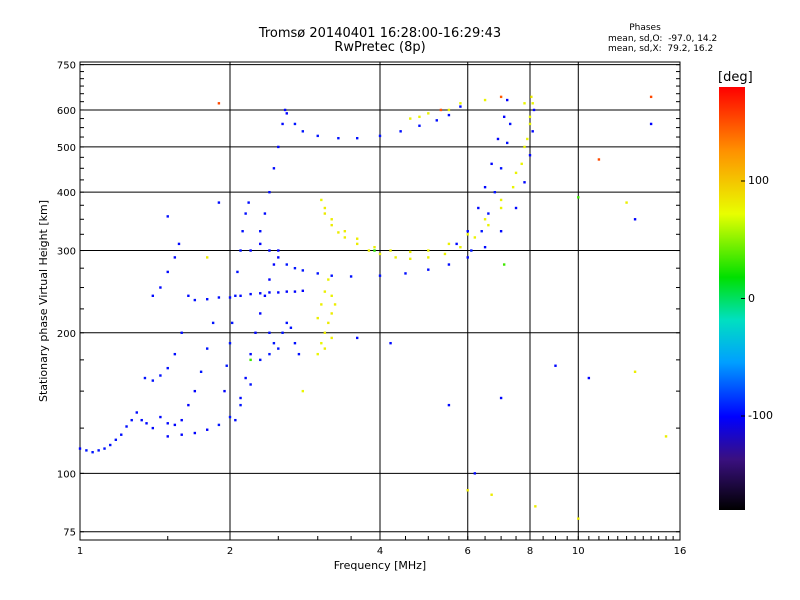  I want to click on y-tick-label: 500, so click(66, 148).